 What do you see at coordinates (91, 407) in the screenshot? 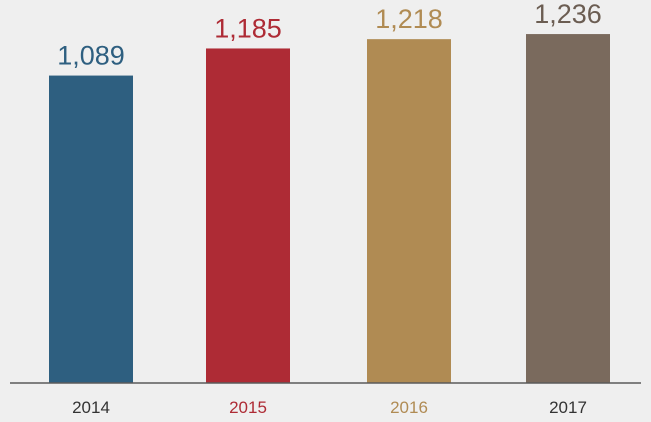
I see `x-tick-label-2014: 2014` at bounding box center [91, 407].